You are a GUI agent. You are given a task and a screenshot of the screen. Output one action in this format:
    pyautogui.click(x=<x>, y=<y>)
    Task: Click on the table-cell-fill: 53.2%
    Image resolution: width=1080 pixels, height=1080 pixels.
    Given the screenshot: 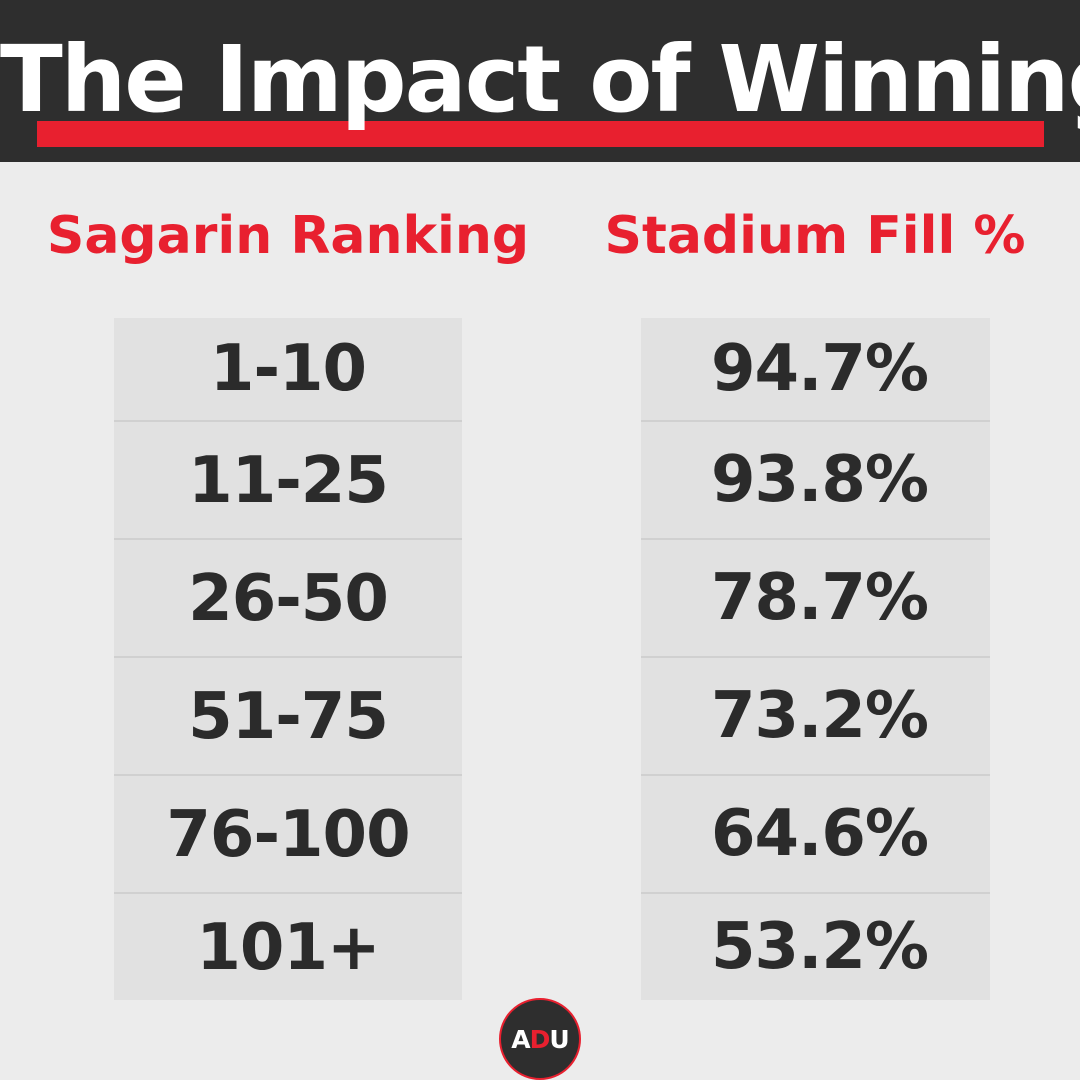 What is the action you would take?
    pyautogui.click(x=815, y=946)
    